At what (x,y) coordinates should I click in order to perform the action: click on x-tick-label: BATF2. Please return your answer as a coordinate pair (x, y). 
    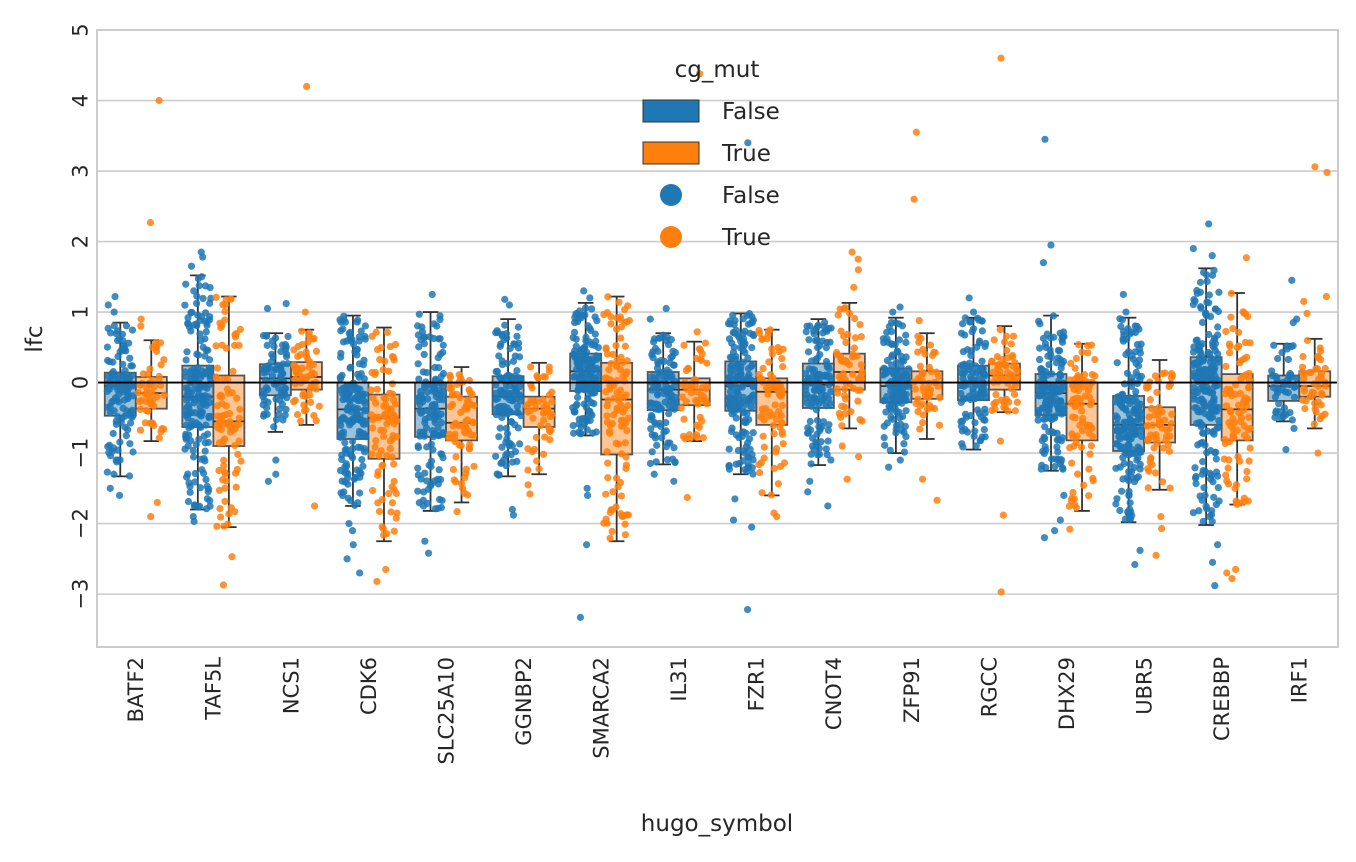
    Looking at the image, I should click on (136, 689).